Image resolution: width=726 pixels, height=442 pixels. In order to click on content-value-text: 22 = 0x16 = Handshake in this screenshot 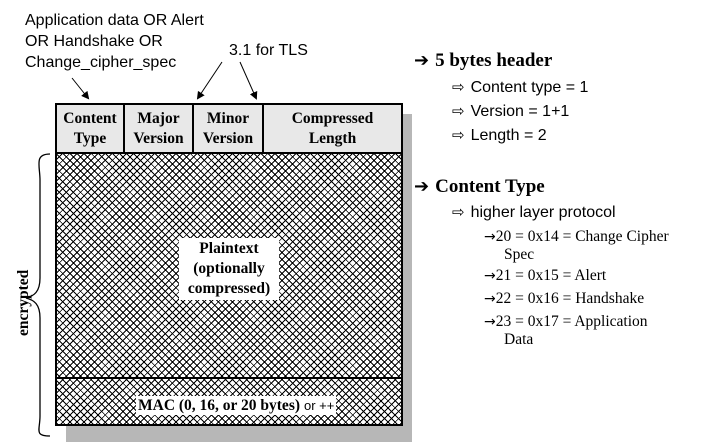, I will do `click(570, 298)`.